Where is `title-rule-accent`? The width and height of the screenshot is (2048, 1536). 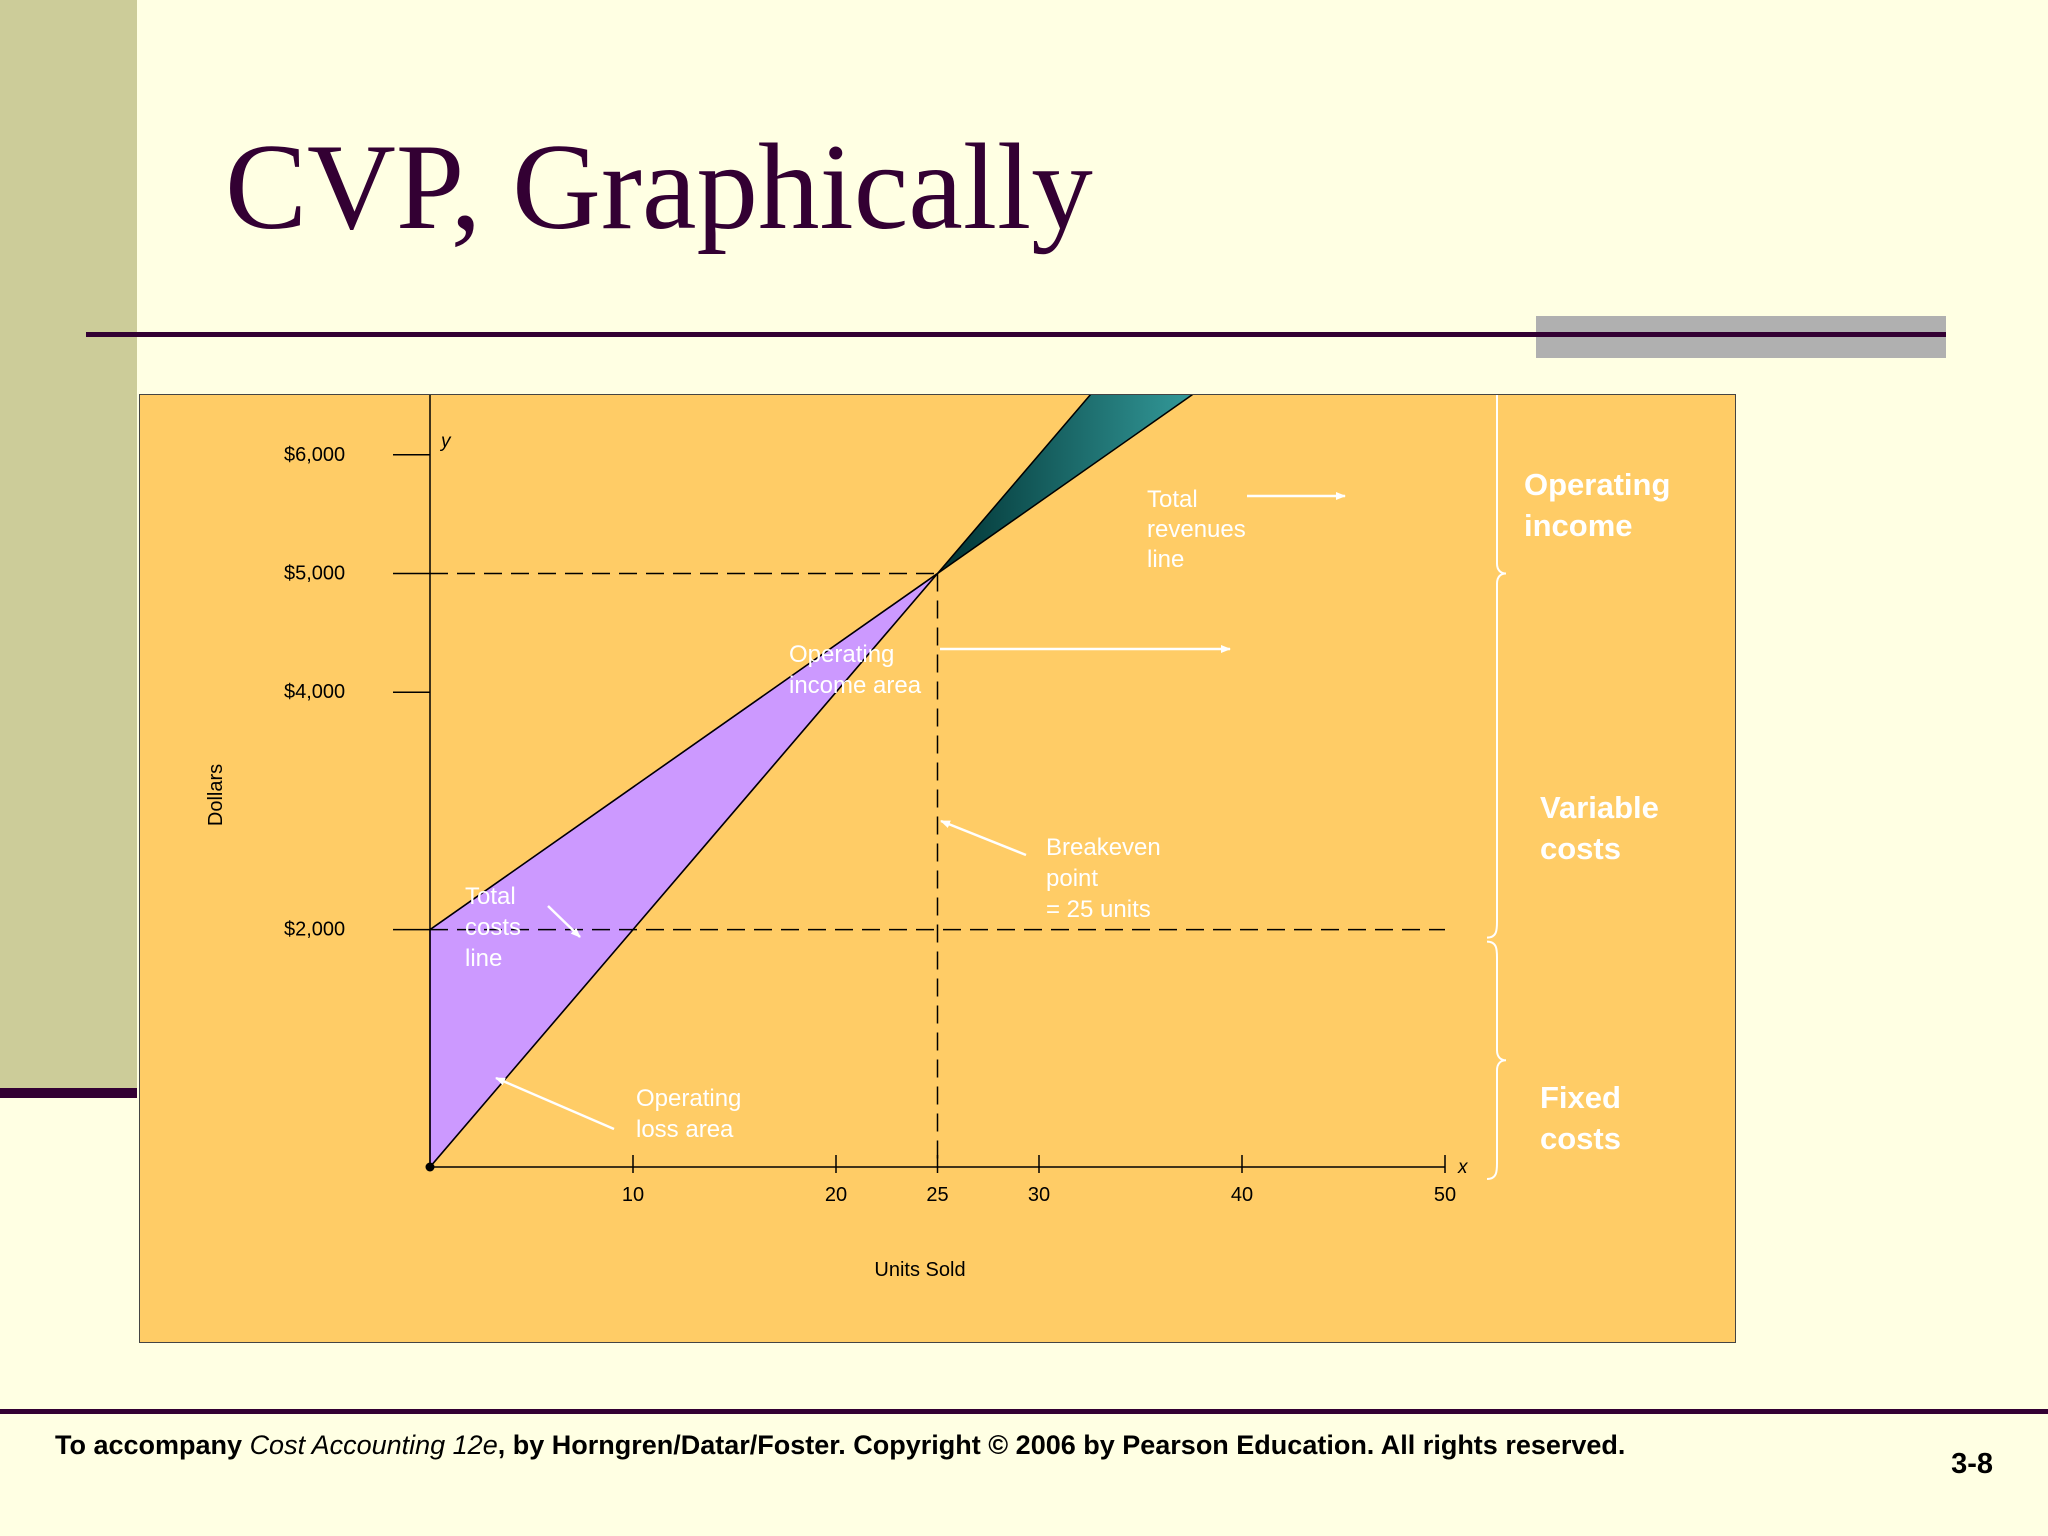
title-rule-accent is located at coordinates (1741, 337).